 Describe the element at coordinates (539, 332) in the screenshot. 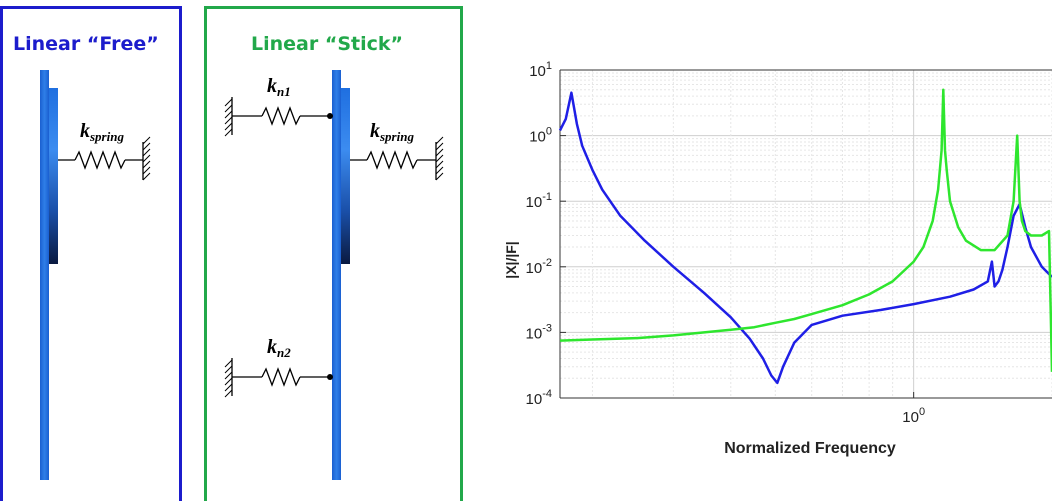

I see `y-tick-label: 10⁻³` at that location.